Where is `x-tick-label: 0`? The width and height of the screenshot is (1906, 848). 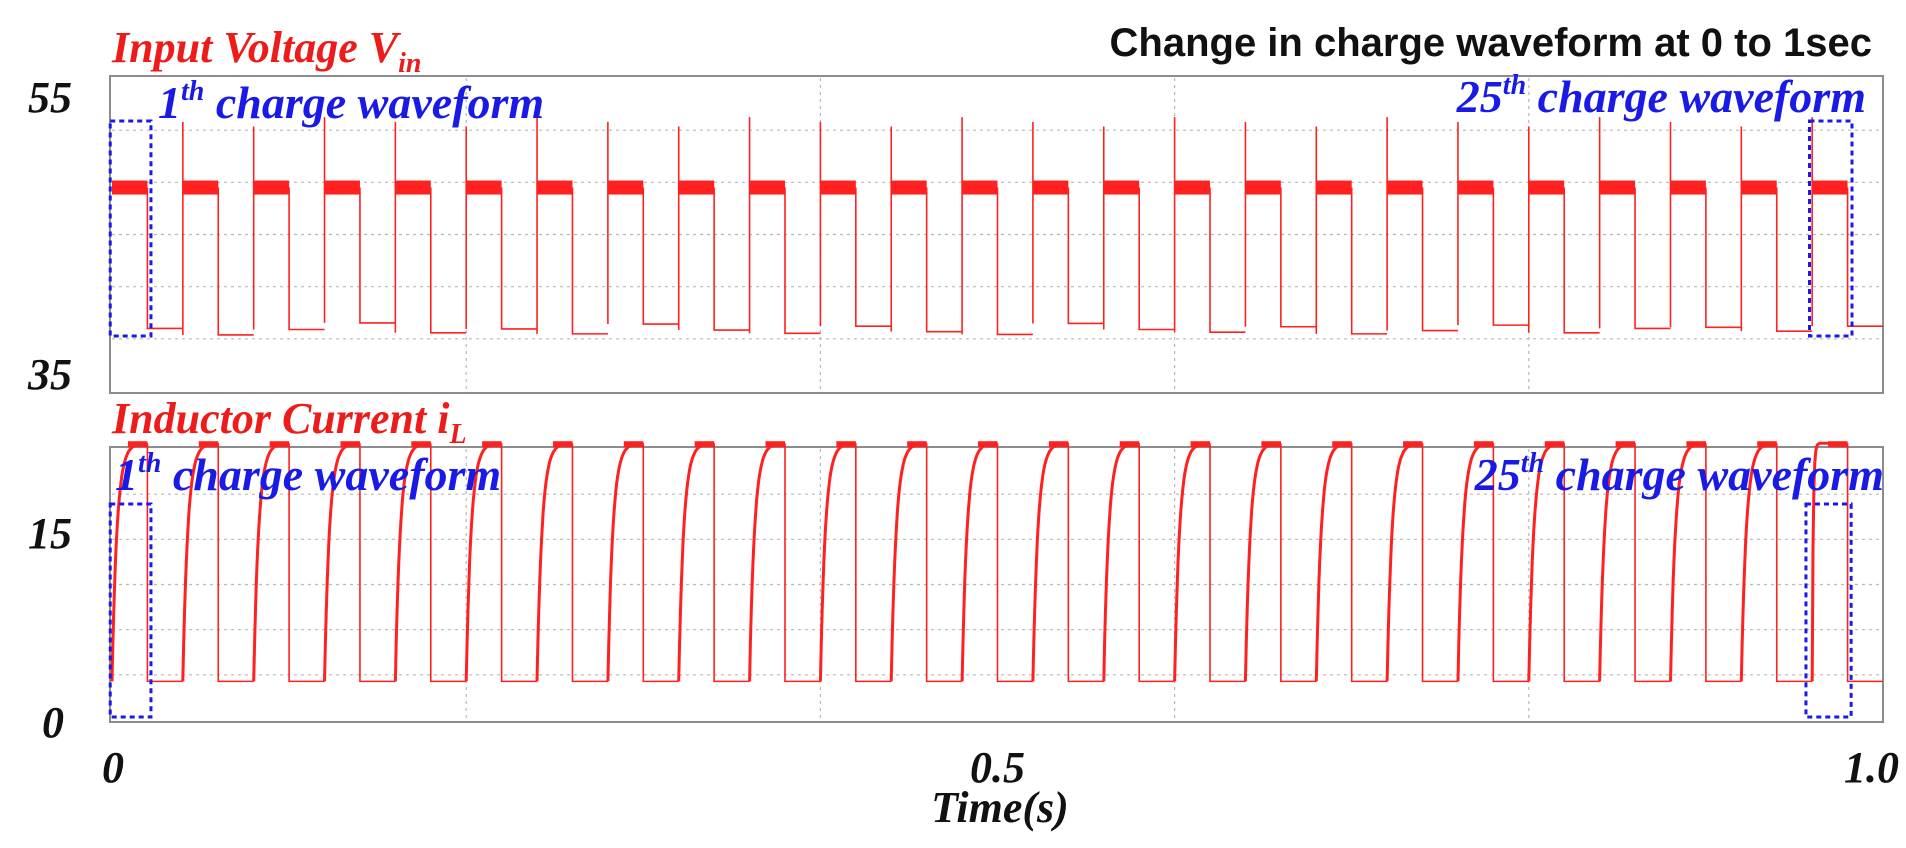 x-tick-label: 0 is located at coordinates (113, 767).